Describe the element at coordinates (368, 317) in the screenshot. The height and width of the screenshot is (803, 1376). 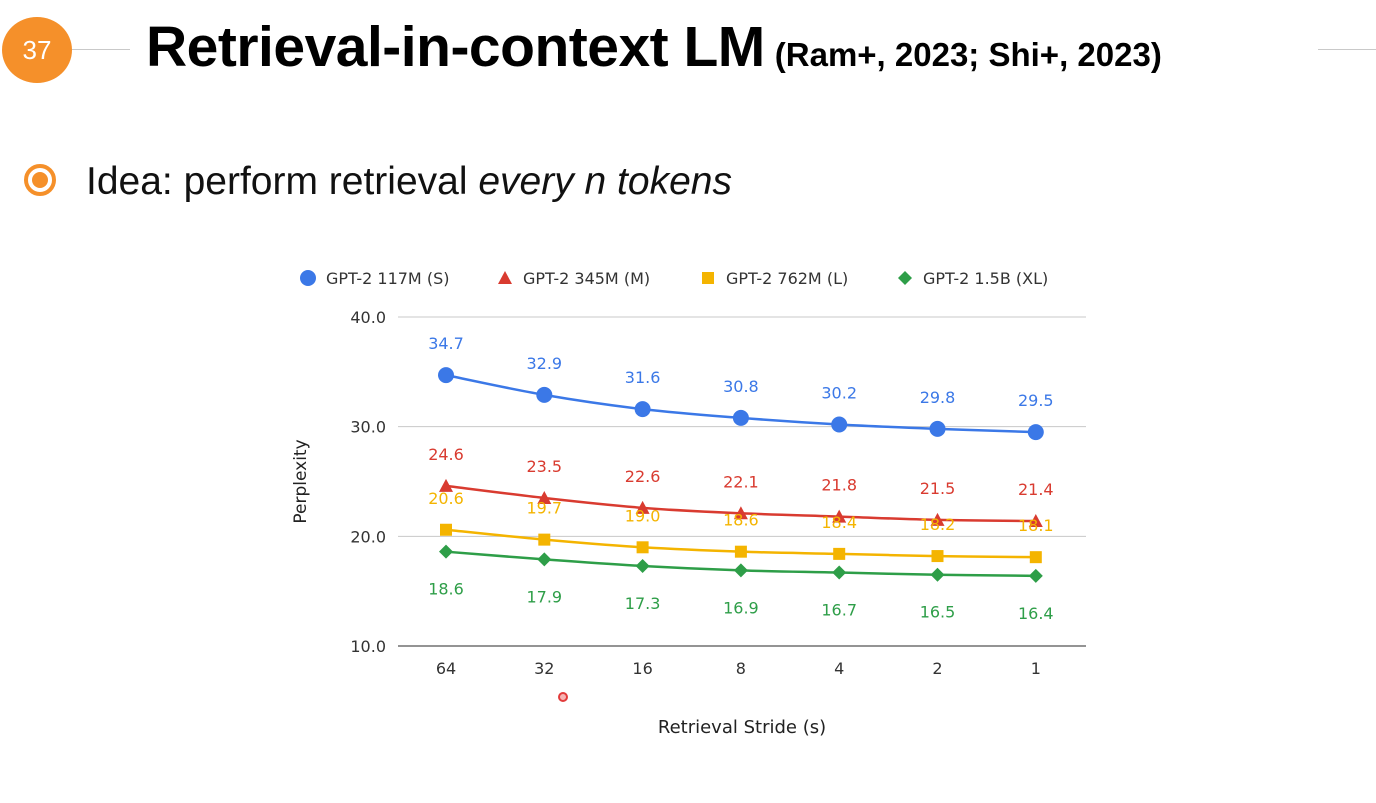
I see `y-tick-label: 40.0` at that location.